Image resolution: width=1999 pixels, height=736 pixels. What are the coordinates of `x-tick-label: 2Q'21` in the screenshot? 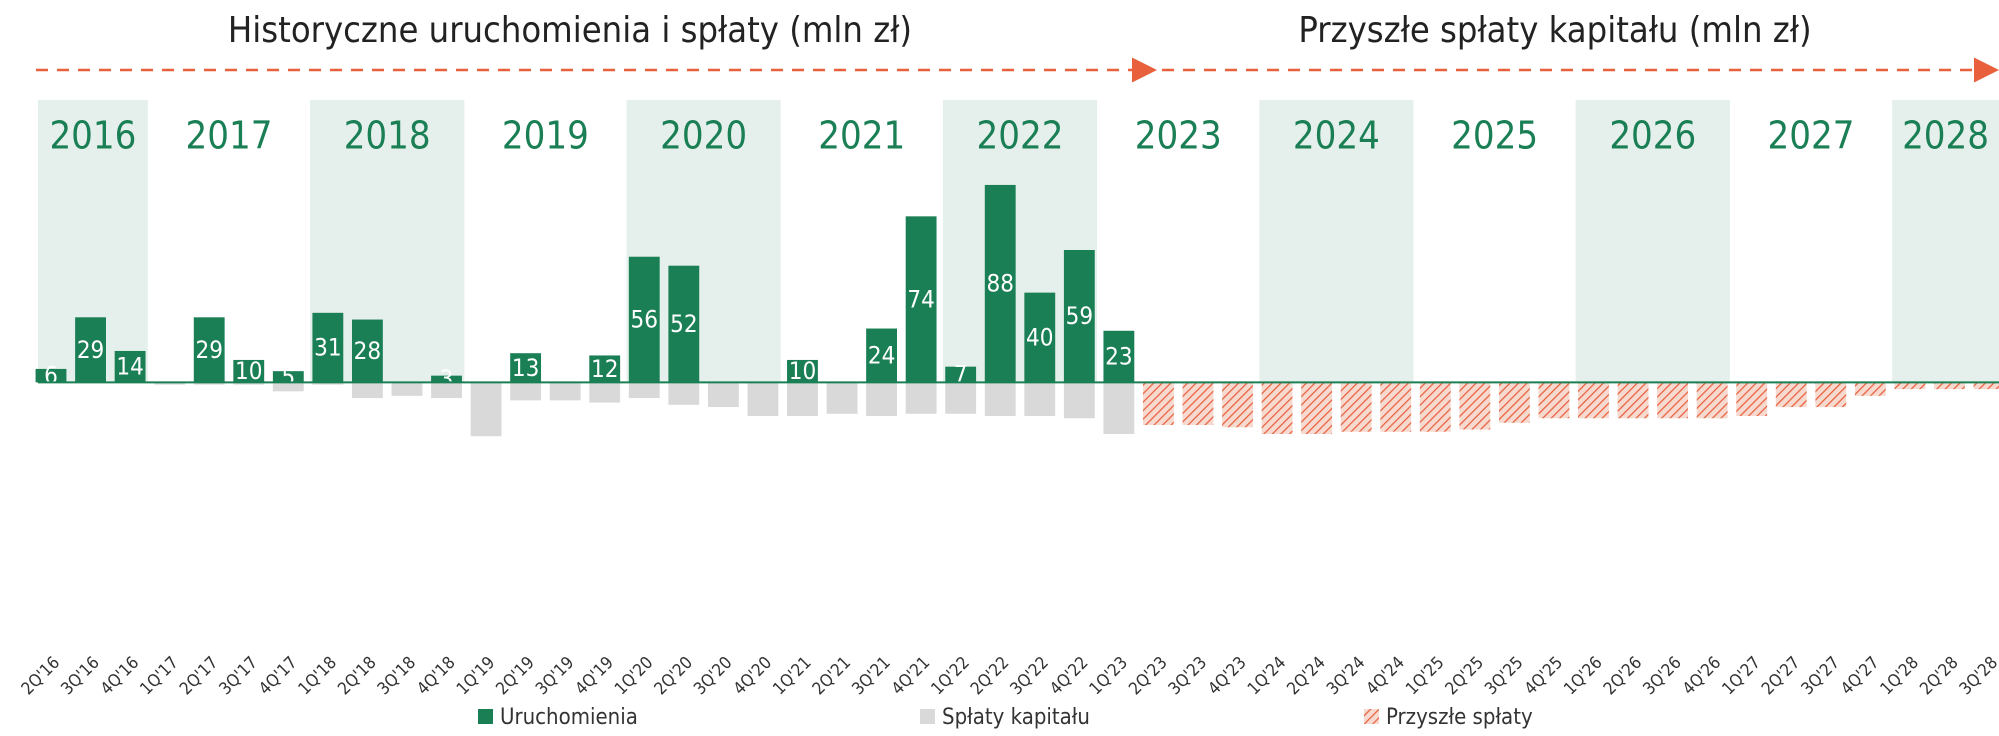 It's located at (832, 676).